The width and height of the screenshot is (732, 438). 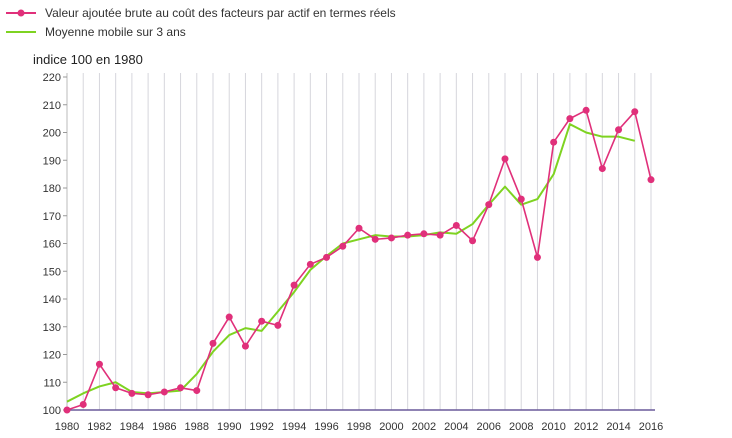 What do you see at coordinates (245, 346) in the screenshot?
I see `data-point-1991` at bounding box center [245, 346].